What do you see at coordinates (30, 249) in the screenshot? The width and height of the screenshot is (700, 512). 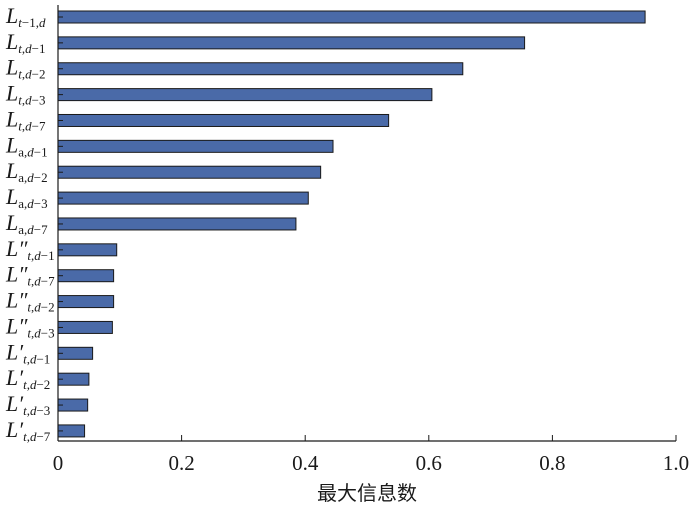 I see `y-tick-label: L″t,d−1` at bounding box center [30, 249].